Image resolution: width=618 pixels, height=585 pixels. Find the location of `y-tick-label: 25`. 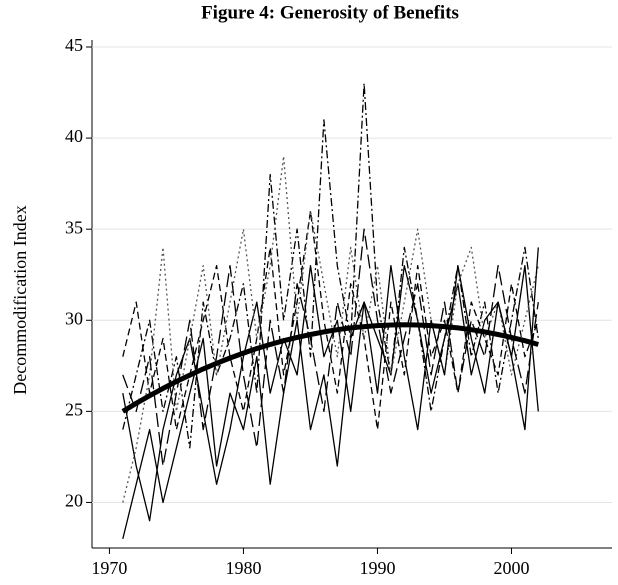

y-tick-label: 25 is located at coordinates (74, 409).